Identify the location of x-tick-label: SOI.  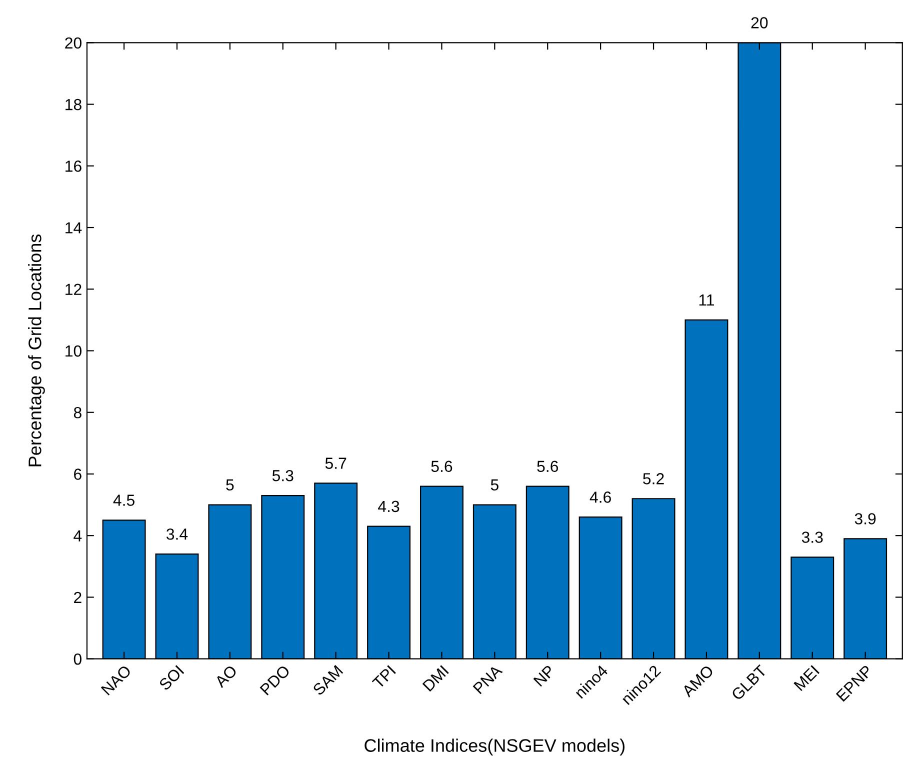
(171, 678).